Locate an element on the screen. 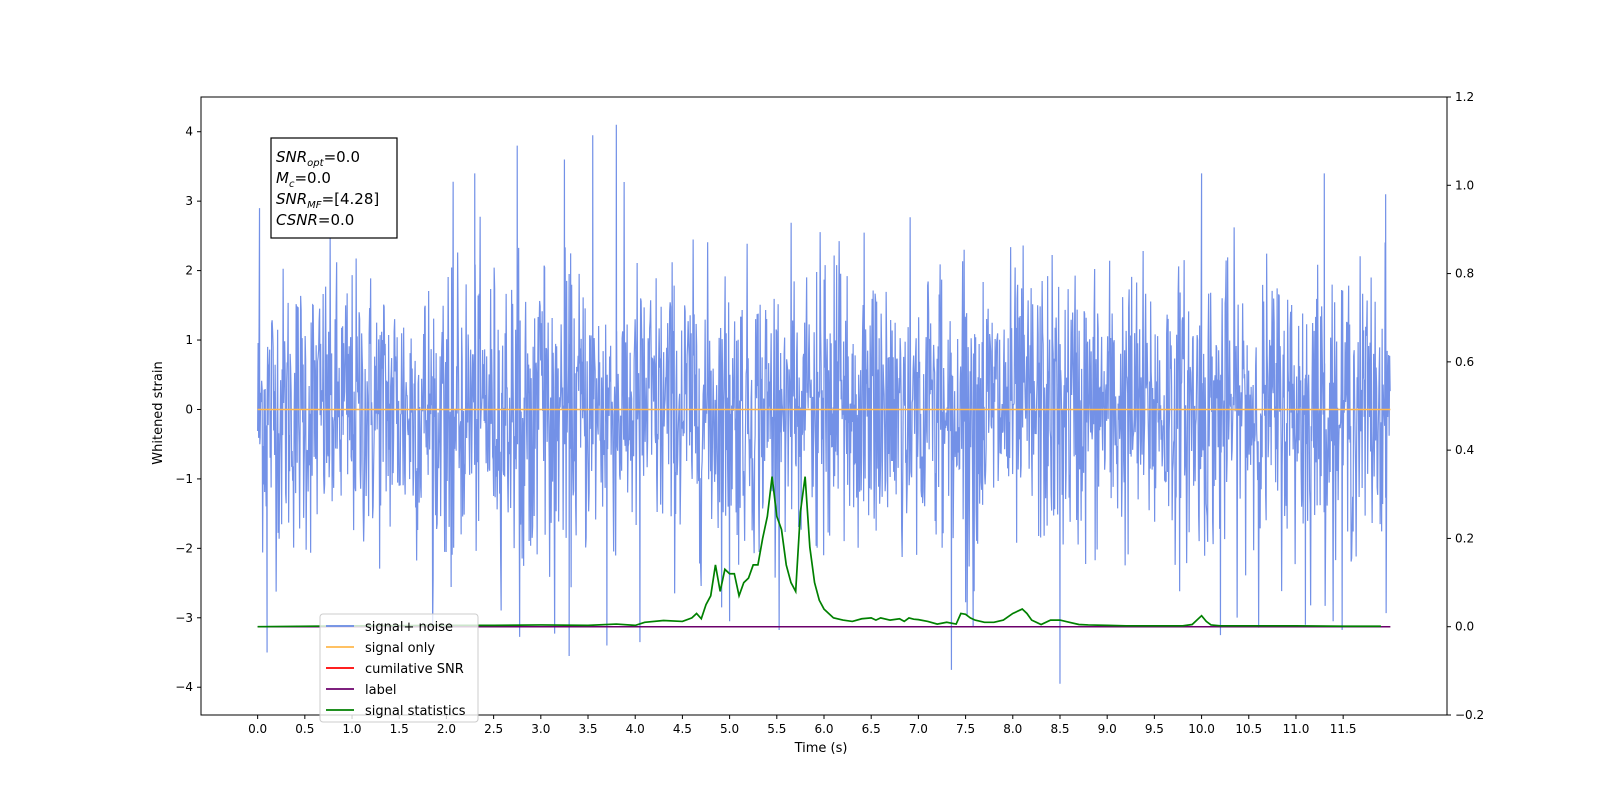 The height and width of the screenshot is (800, 1600). x-tick-label: 7.0 is located at coordinates (918, 729).